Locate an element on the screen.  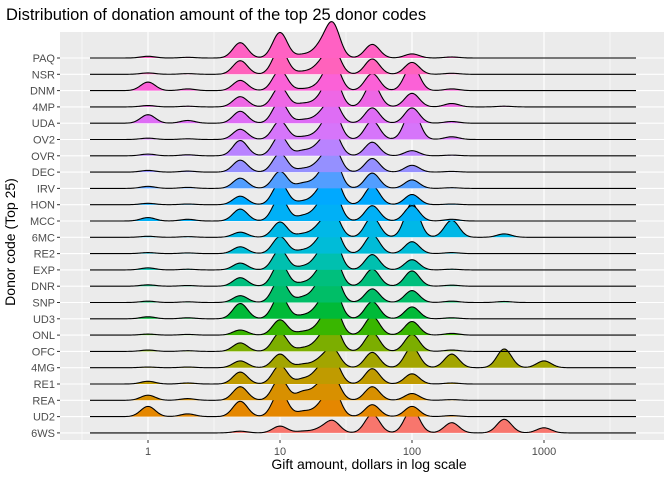
x-tick-label: 1000 is located at coordinates (544, 452).